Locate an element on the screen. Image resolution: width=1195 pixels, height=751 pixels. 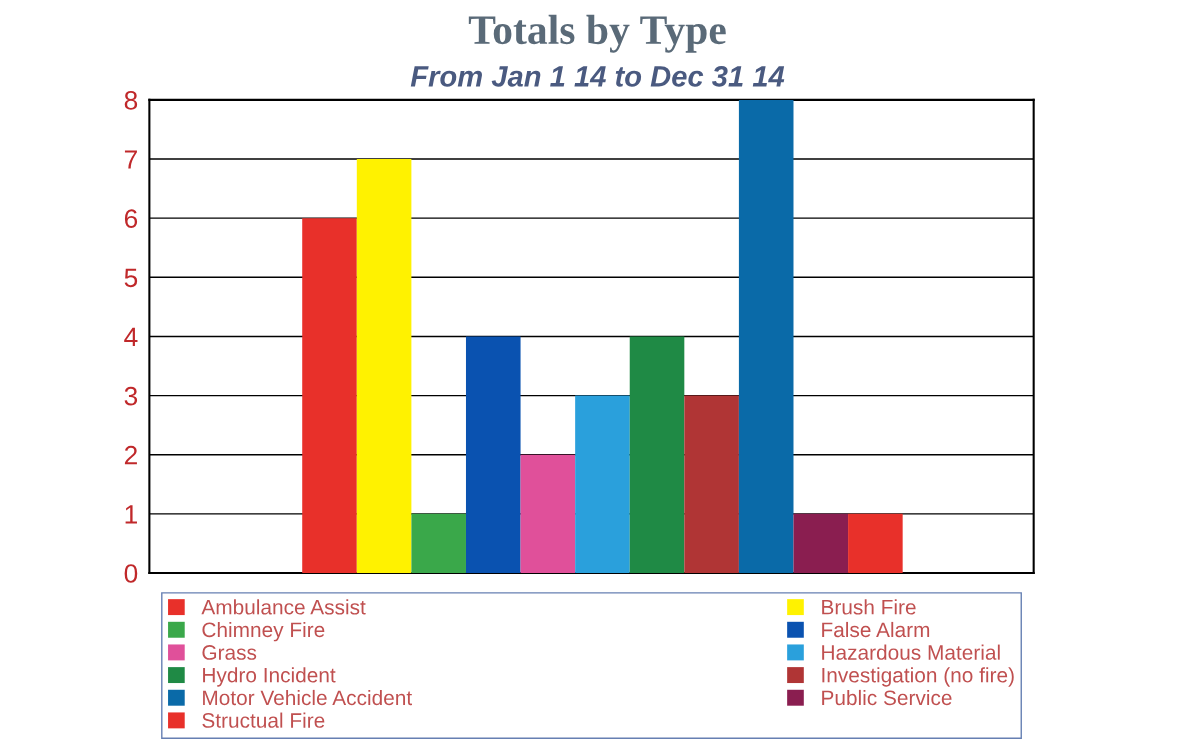
legend-label: Grass is located at coordinates (229, 652).